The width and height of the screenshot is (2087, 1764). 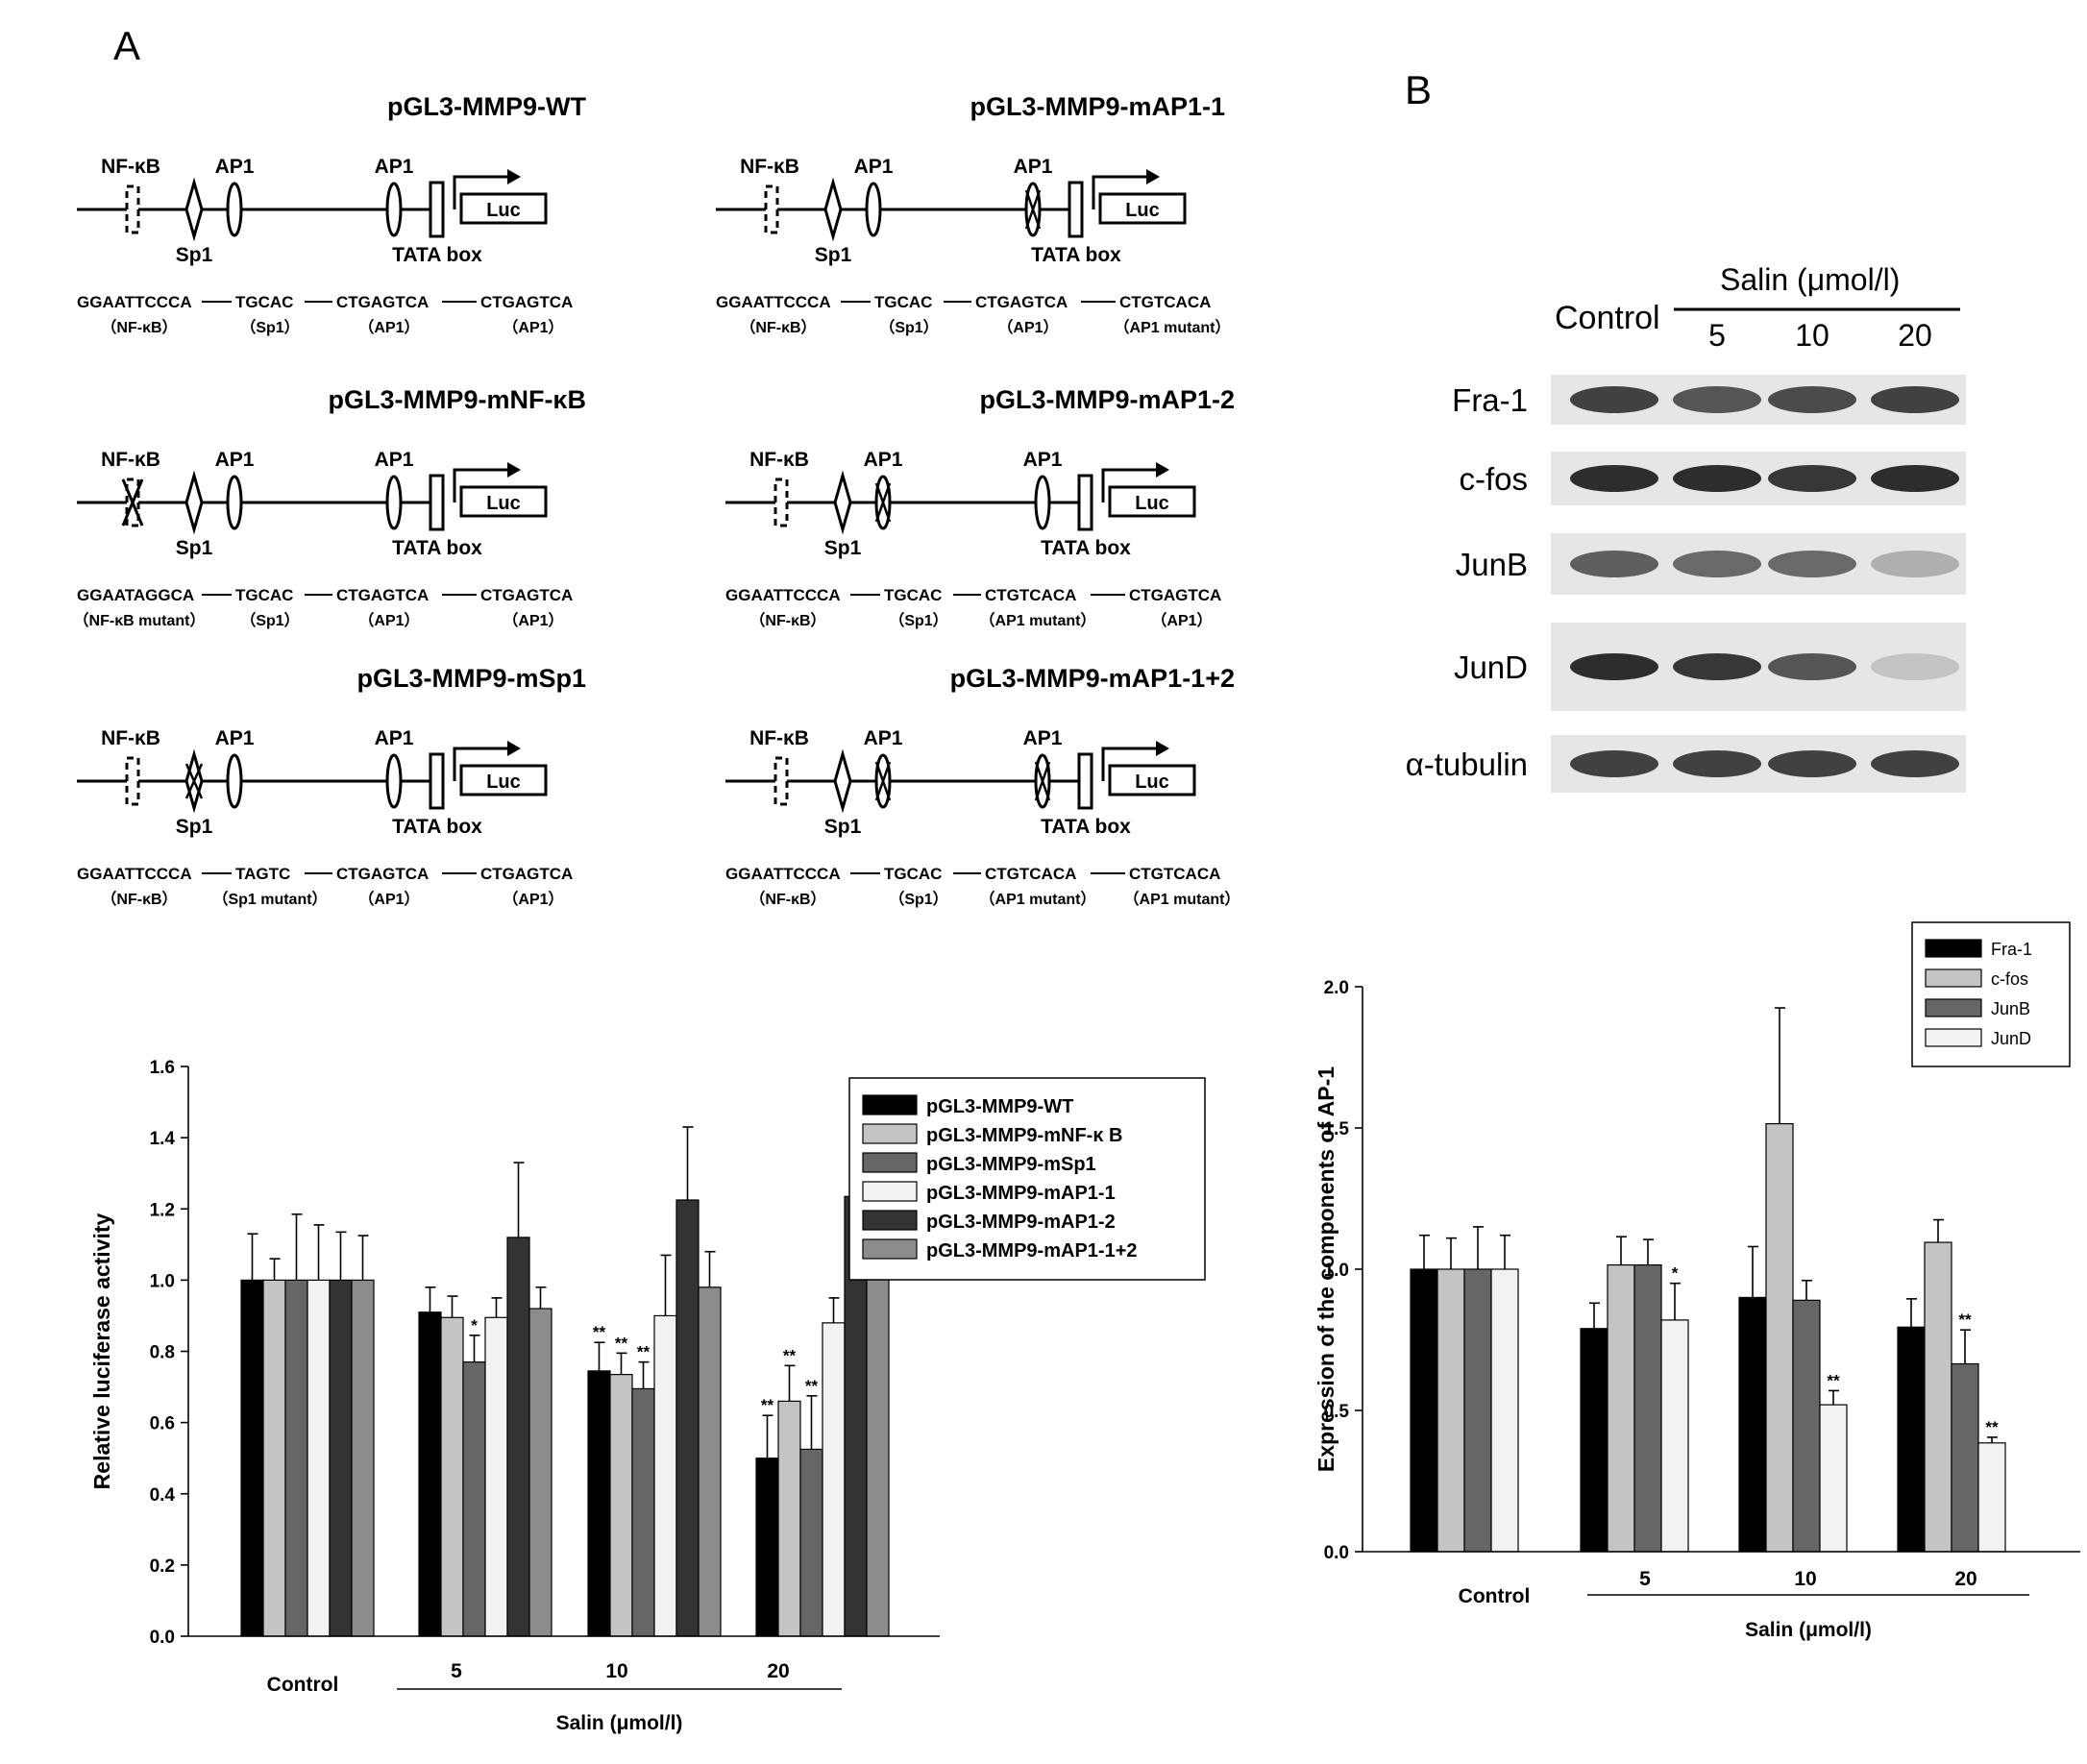 I want to click on legend-entry: pGL3-MMP9-mSp1, so click(x=1011, y=1165).